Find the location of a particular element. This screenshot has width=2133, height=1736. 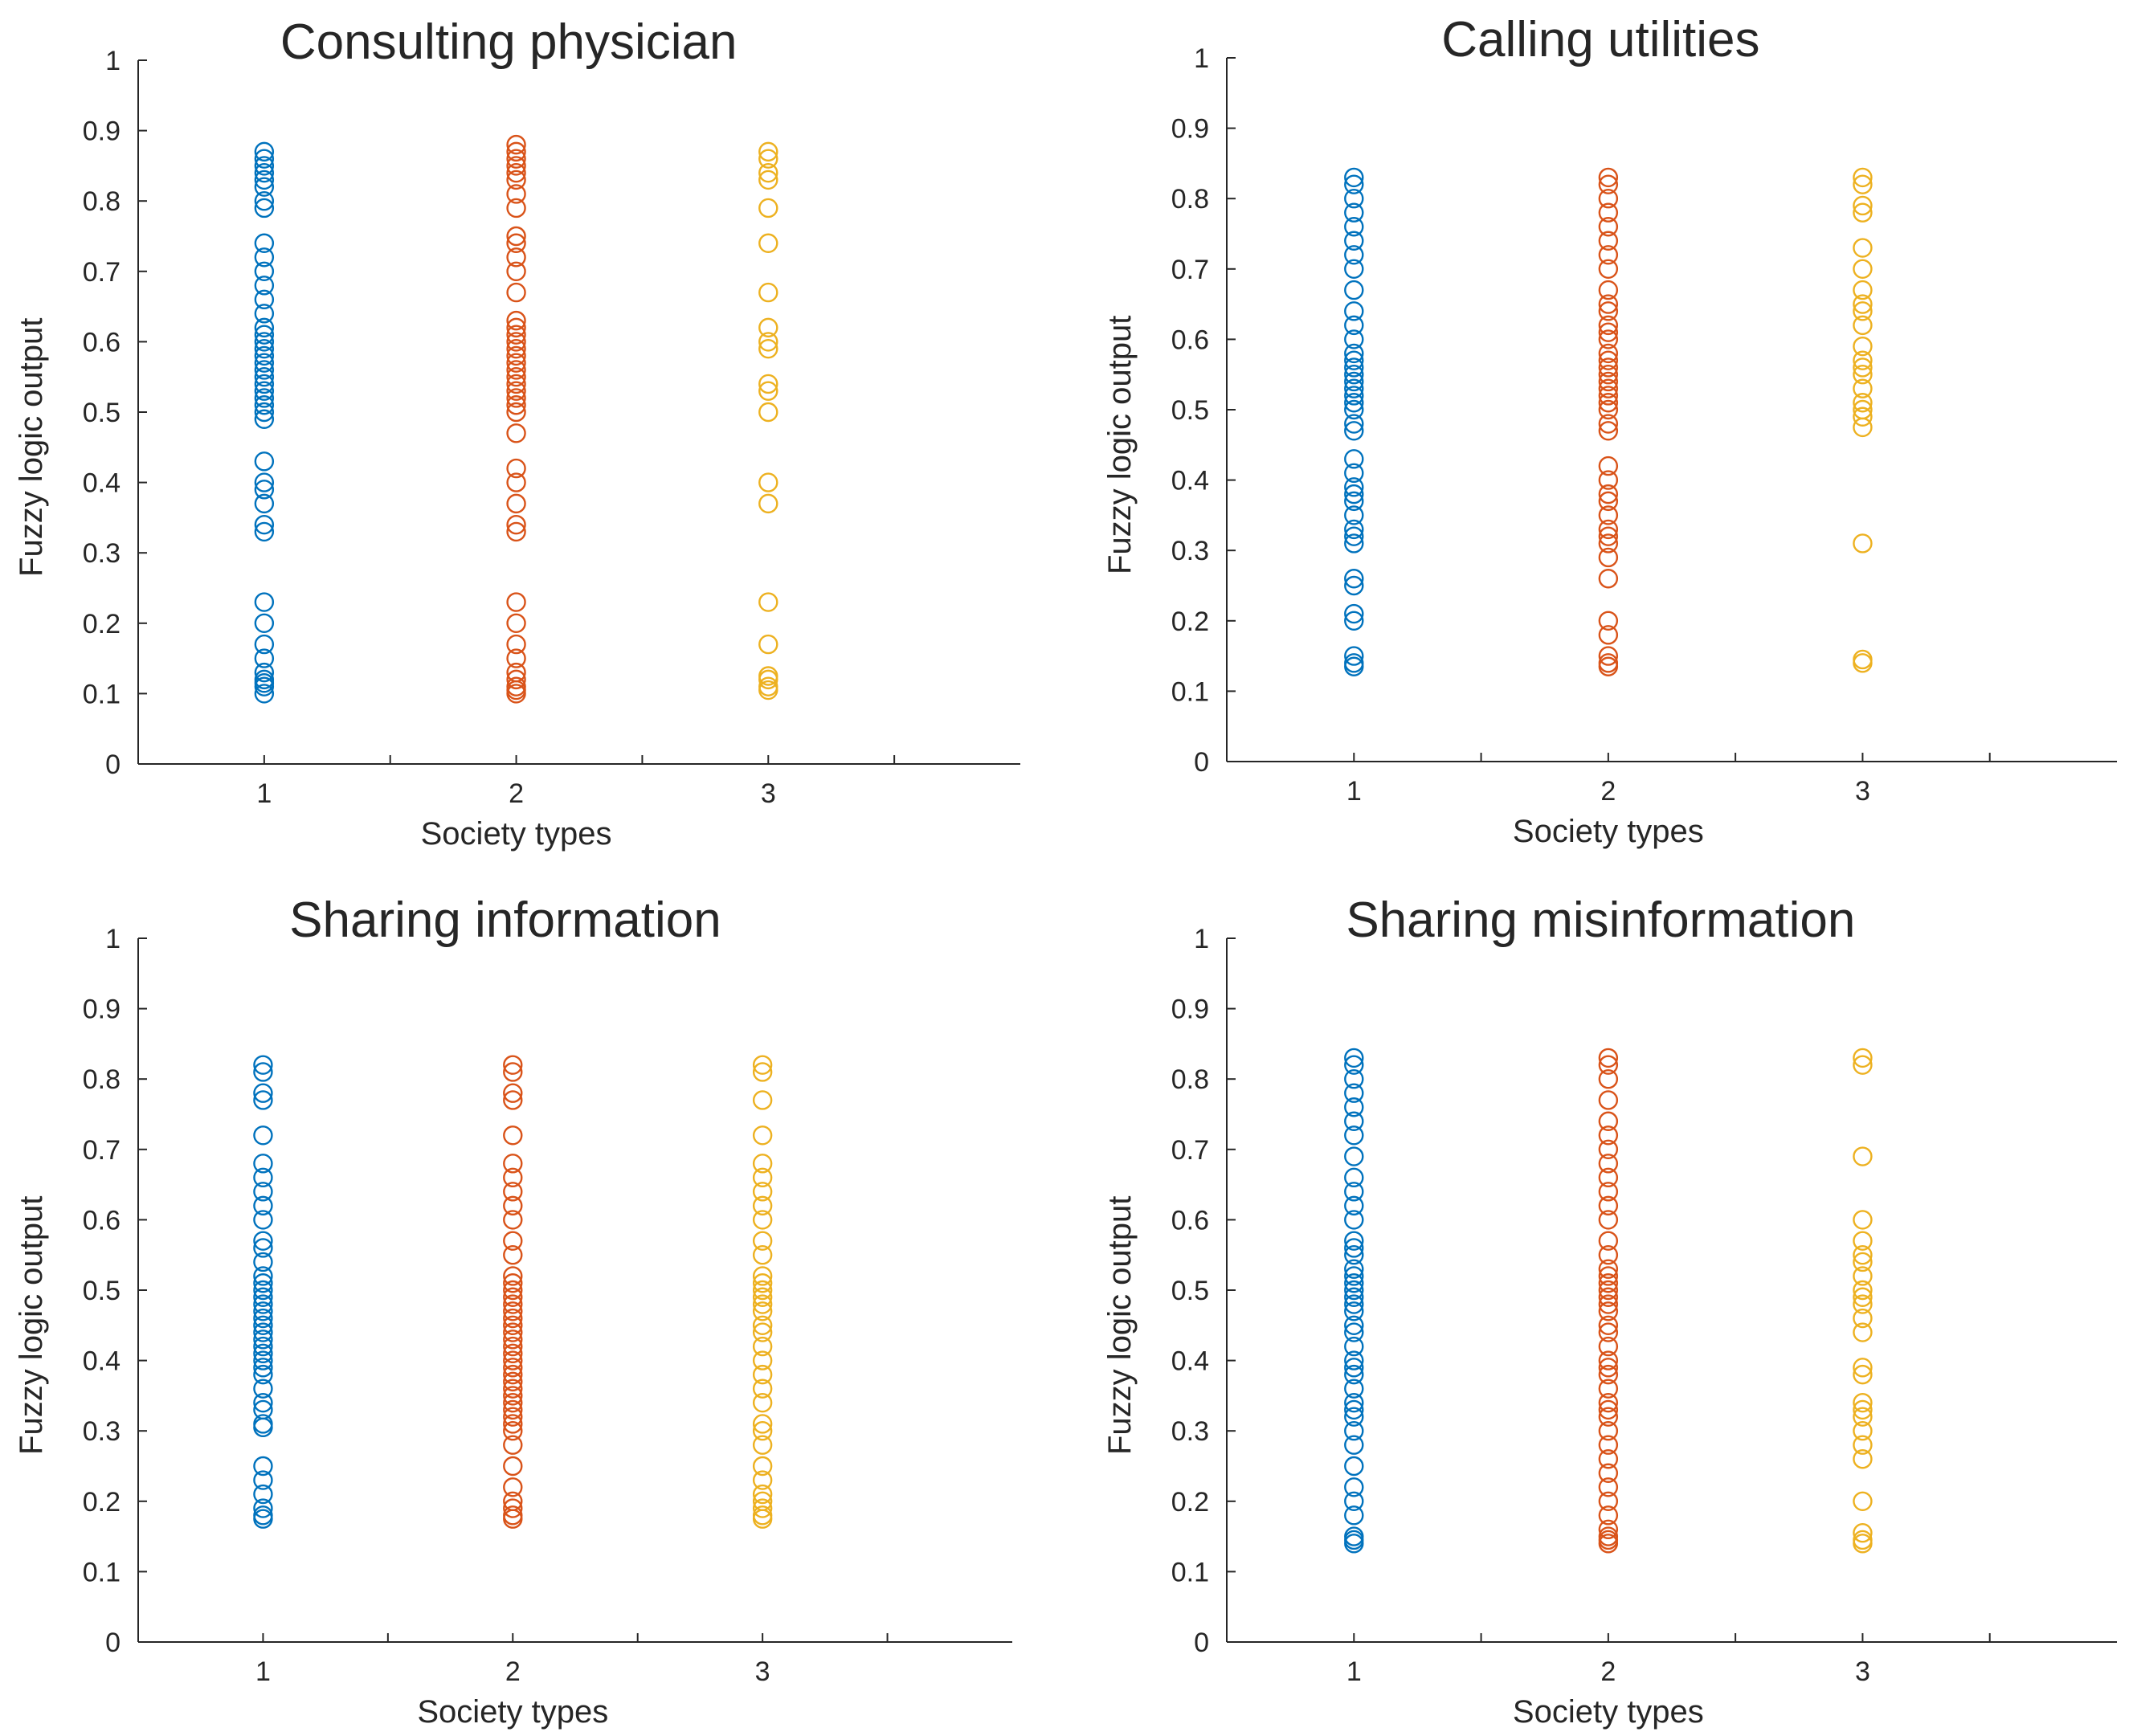

y-tick-label: 0.8 is located at coordinates (102, 1079).